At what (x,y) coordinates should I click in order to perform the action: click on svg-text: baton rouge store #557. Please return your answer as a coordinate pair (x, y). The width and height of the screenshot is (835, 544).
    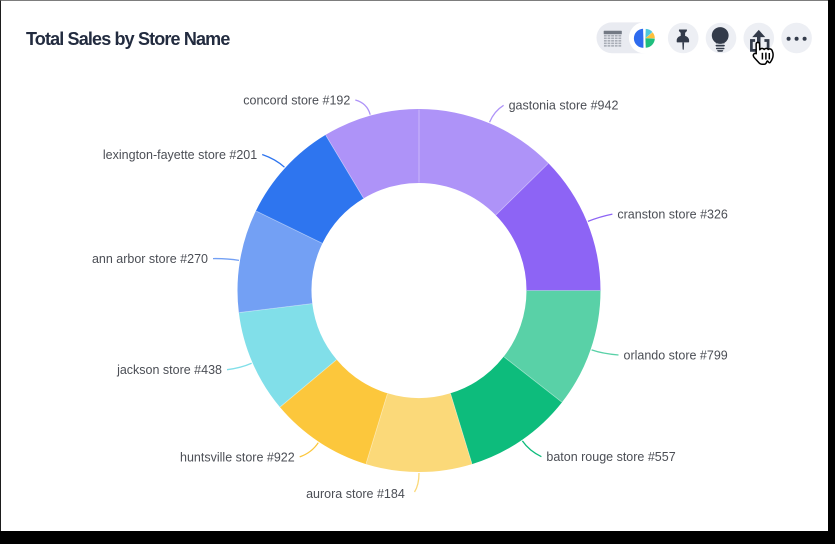
    Looking at the image, I should click on (610, 457).